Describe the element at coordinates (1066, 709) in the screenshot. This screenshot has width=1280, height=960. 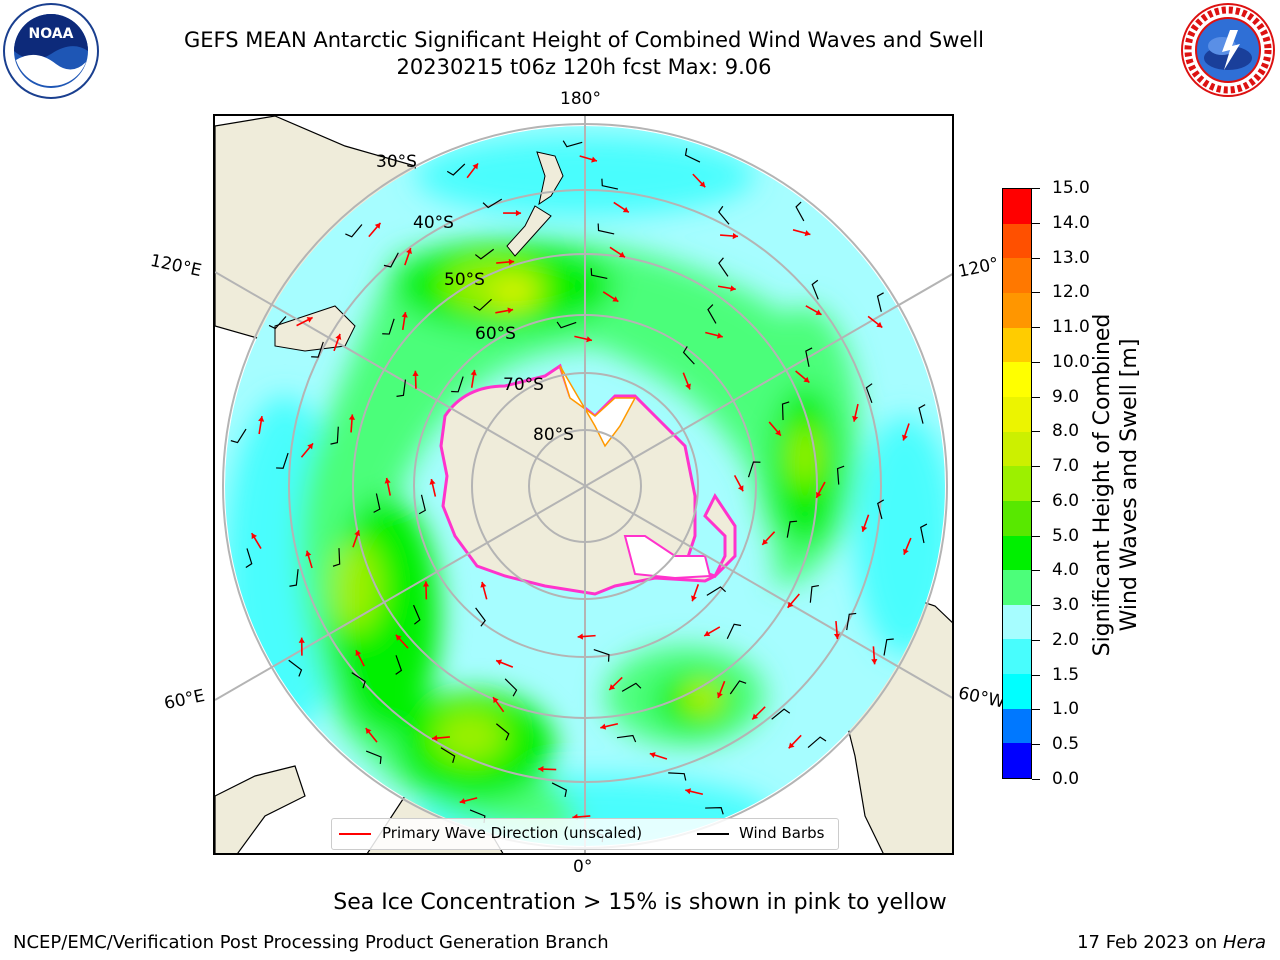
I see `colorbar-tick-label: 1.0` at that location.